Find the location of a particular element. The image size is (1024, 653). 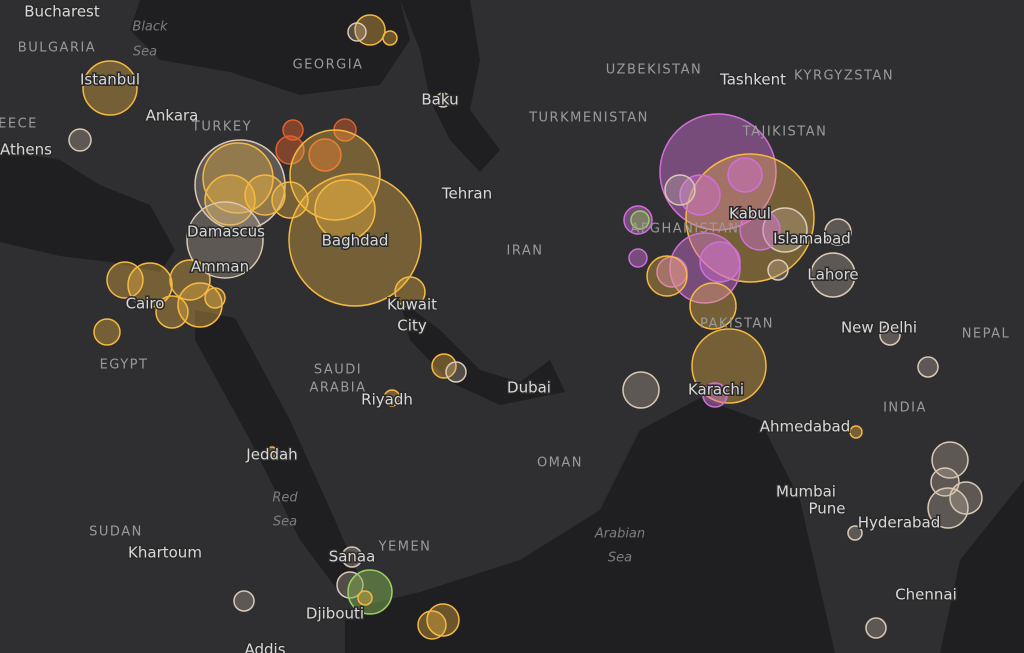

country-label: KYRGYZSTAN is located at coordinates (844, 76).